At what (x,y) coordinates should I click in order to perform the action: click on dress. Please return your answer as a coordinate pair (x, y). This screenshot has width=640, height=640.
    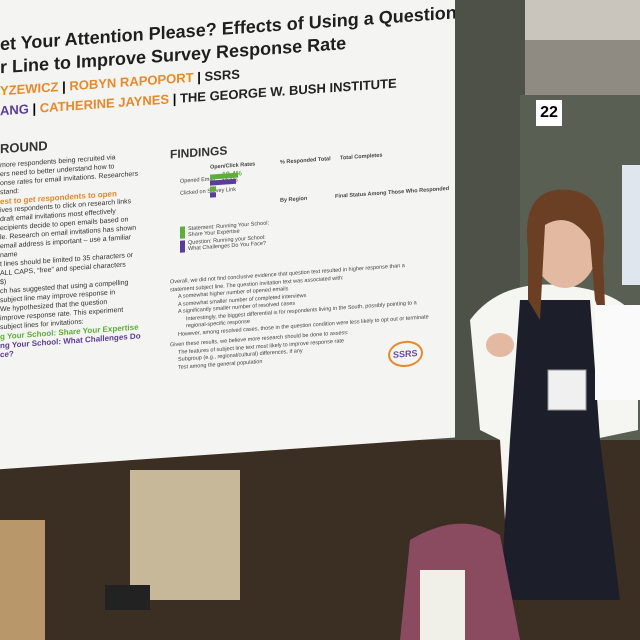
    Looking at the image, I should click on (560, 450).